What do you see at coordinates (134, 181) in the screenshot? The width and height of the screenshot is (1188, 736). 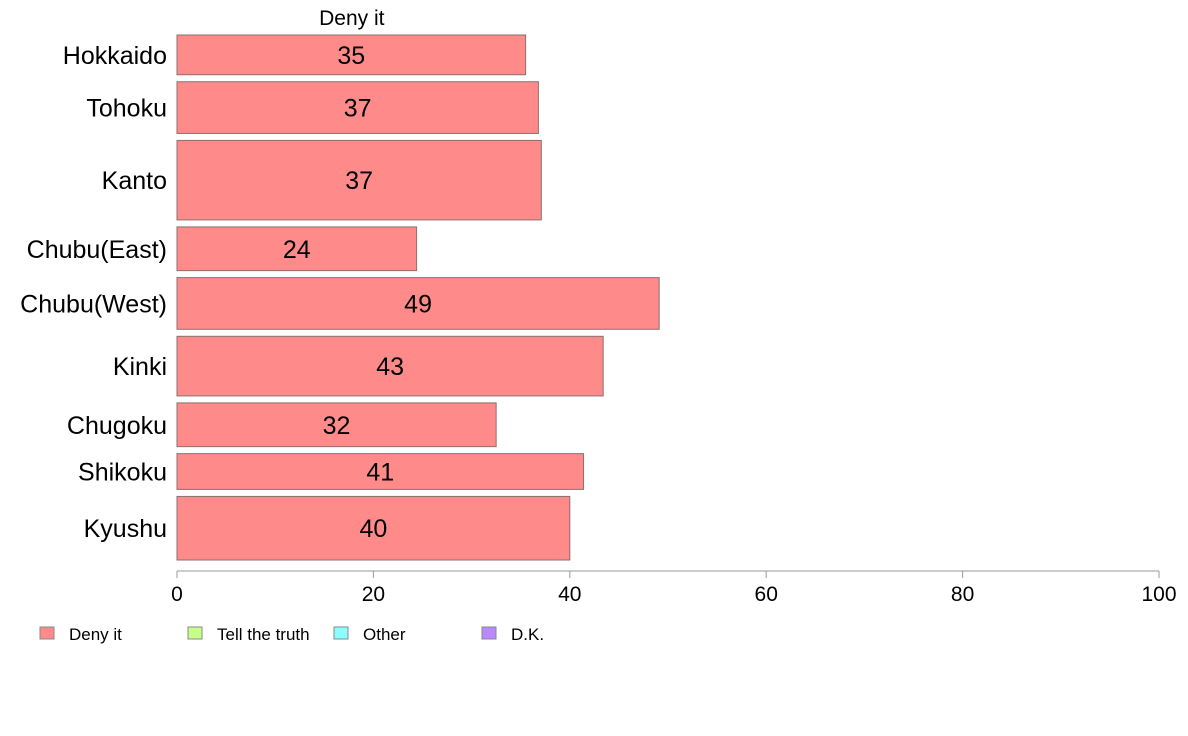 I see `category-label: Kanto` at bounding box center [134, 181].